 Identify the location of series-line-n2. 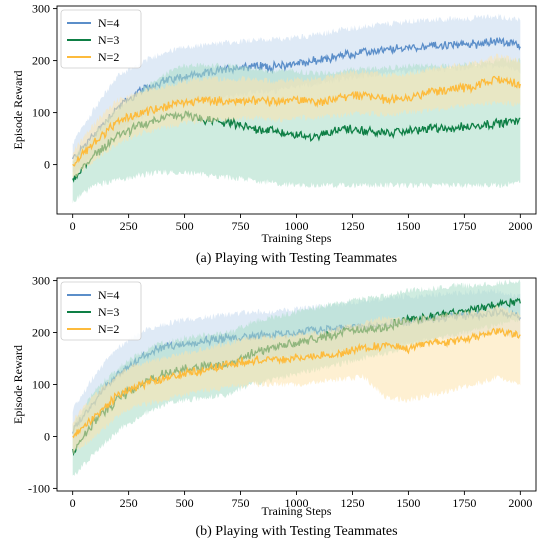
(296, 121).